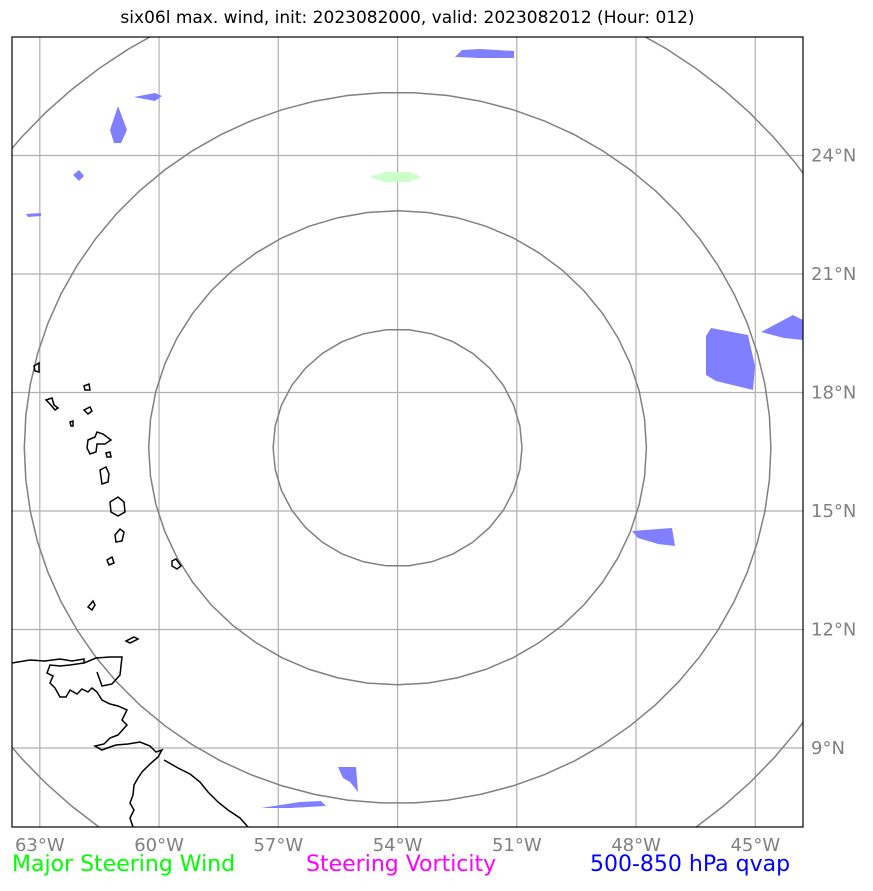  Describe the element at coordinates (833, 156) in the screenshot. I see `latitude-tick-label: 24°N` at that location.